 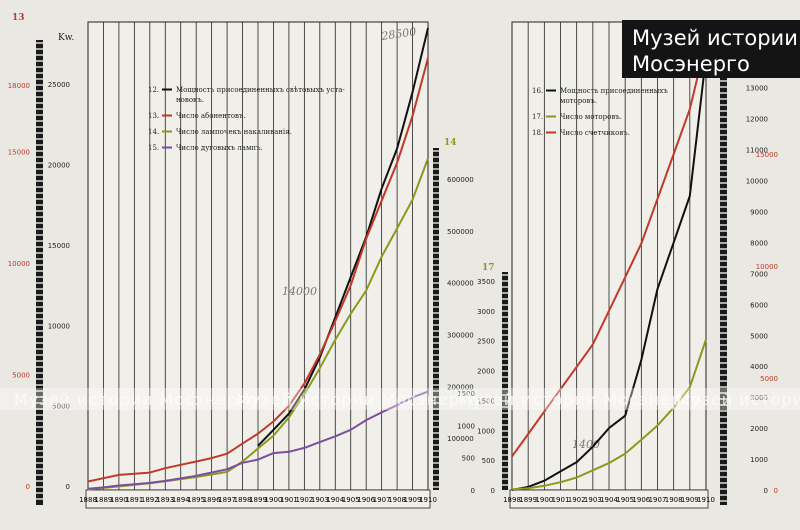 What do you see at coordinates (757, 89) in the screenshot?
I see `motor-power-tick-label: 13000` at bounding box center [757, 89].